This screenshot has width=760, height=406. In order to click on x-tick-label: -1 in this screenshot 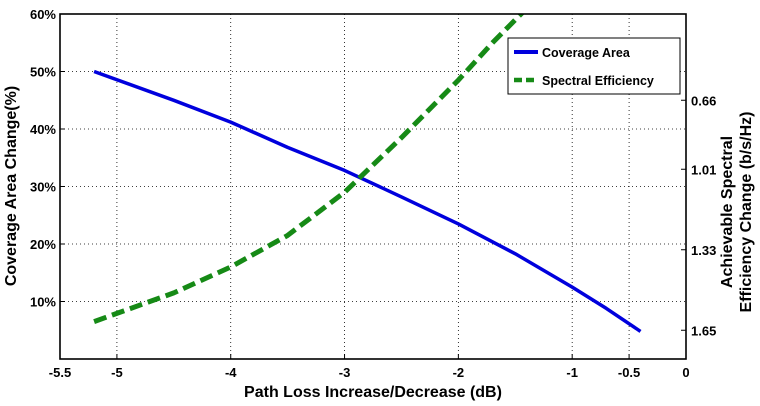, I will do `click(572, 372)`.